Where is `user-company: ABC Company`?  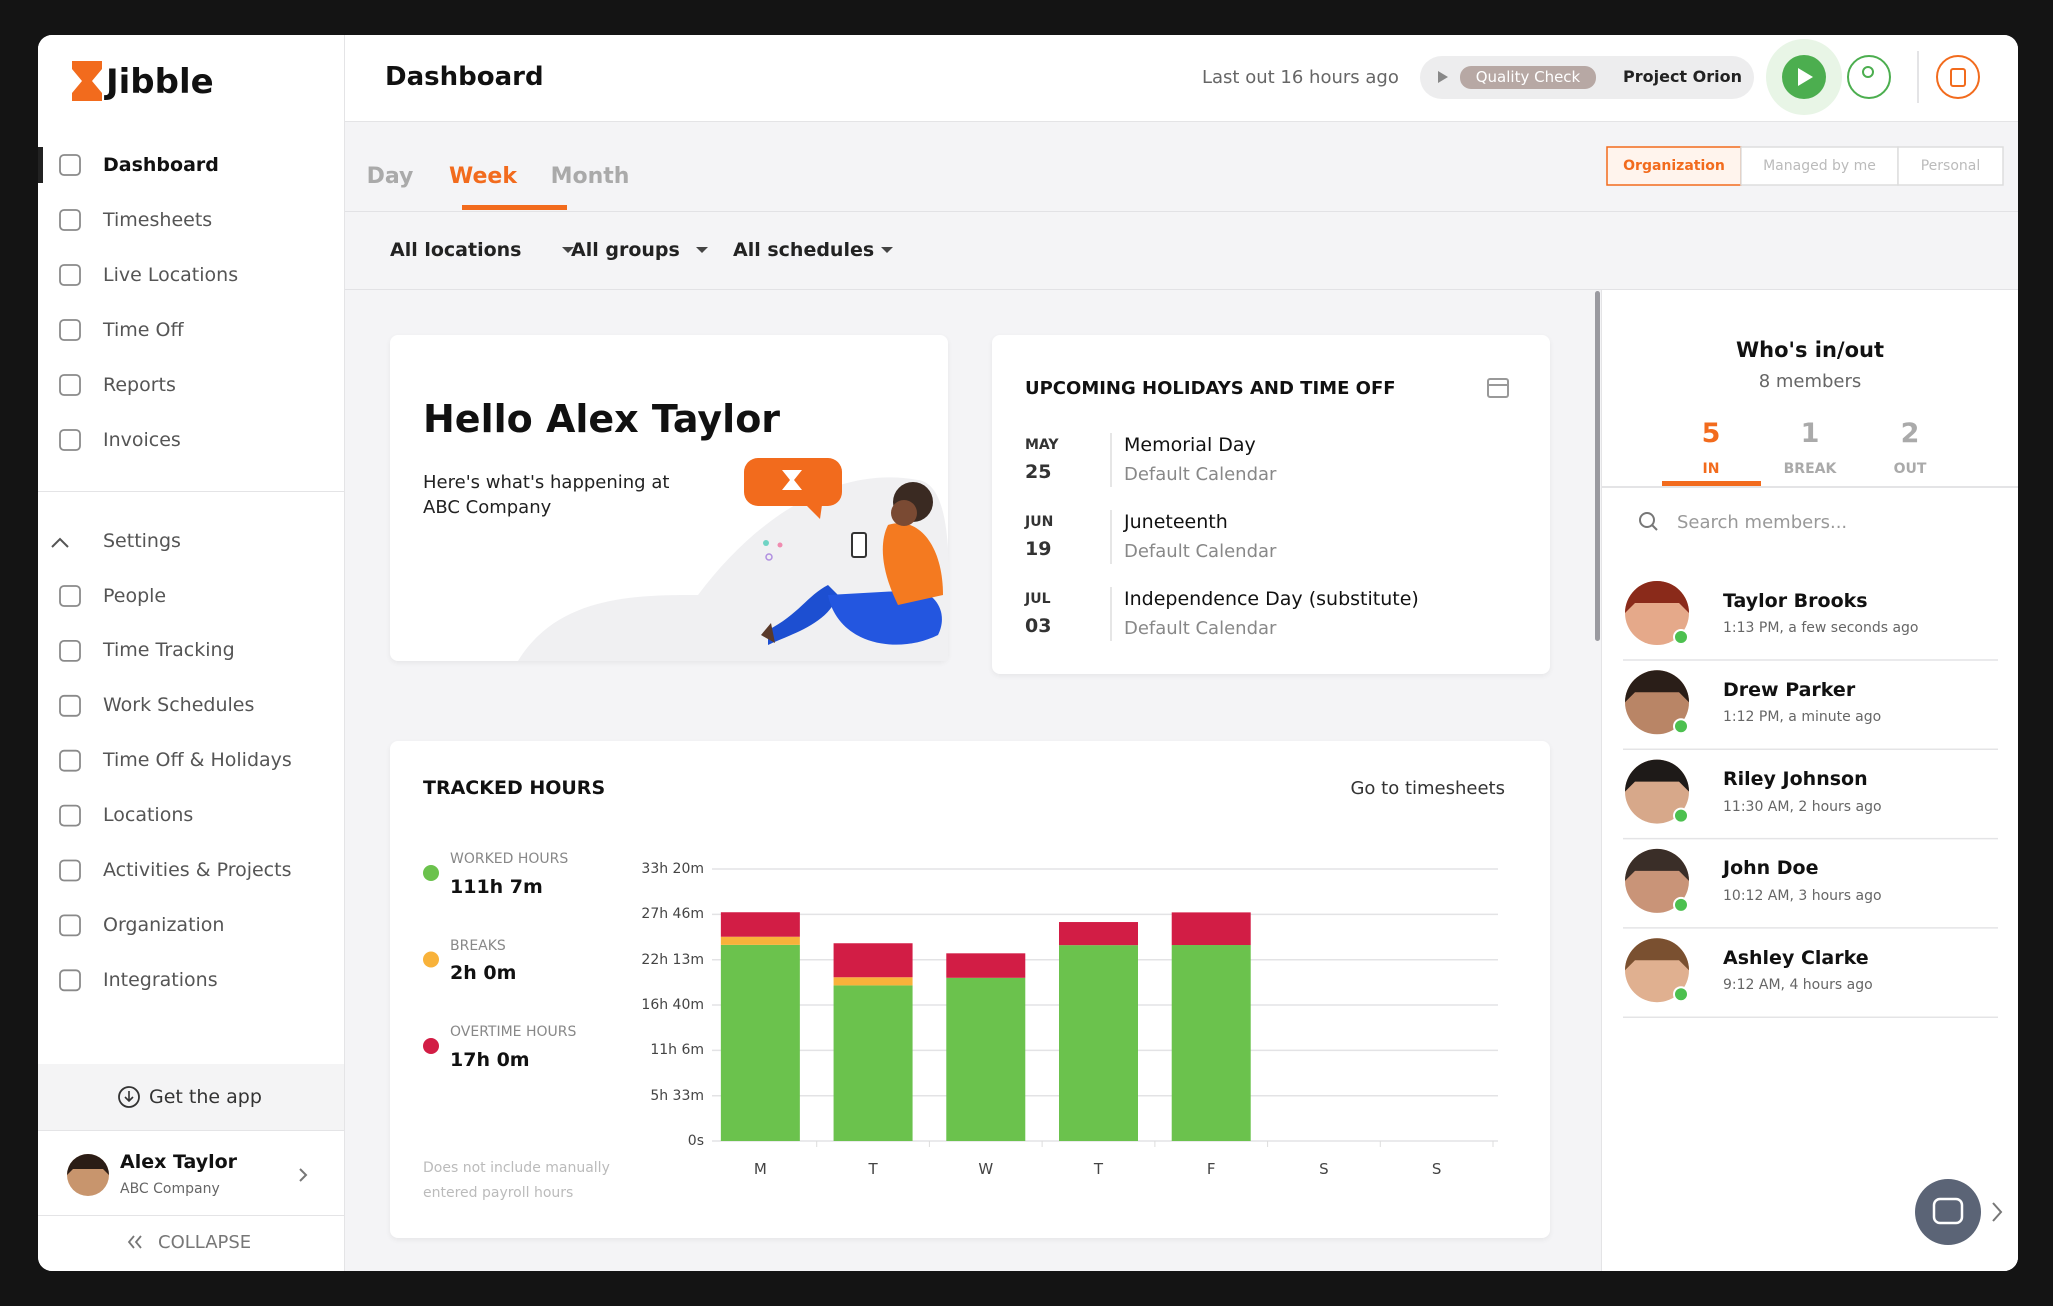
user-company: ABC Company is located at coordinates (170, 1189).